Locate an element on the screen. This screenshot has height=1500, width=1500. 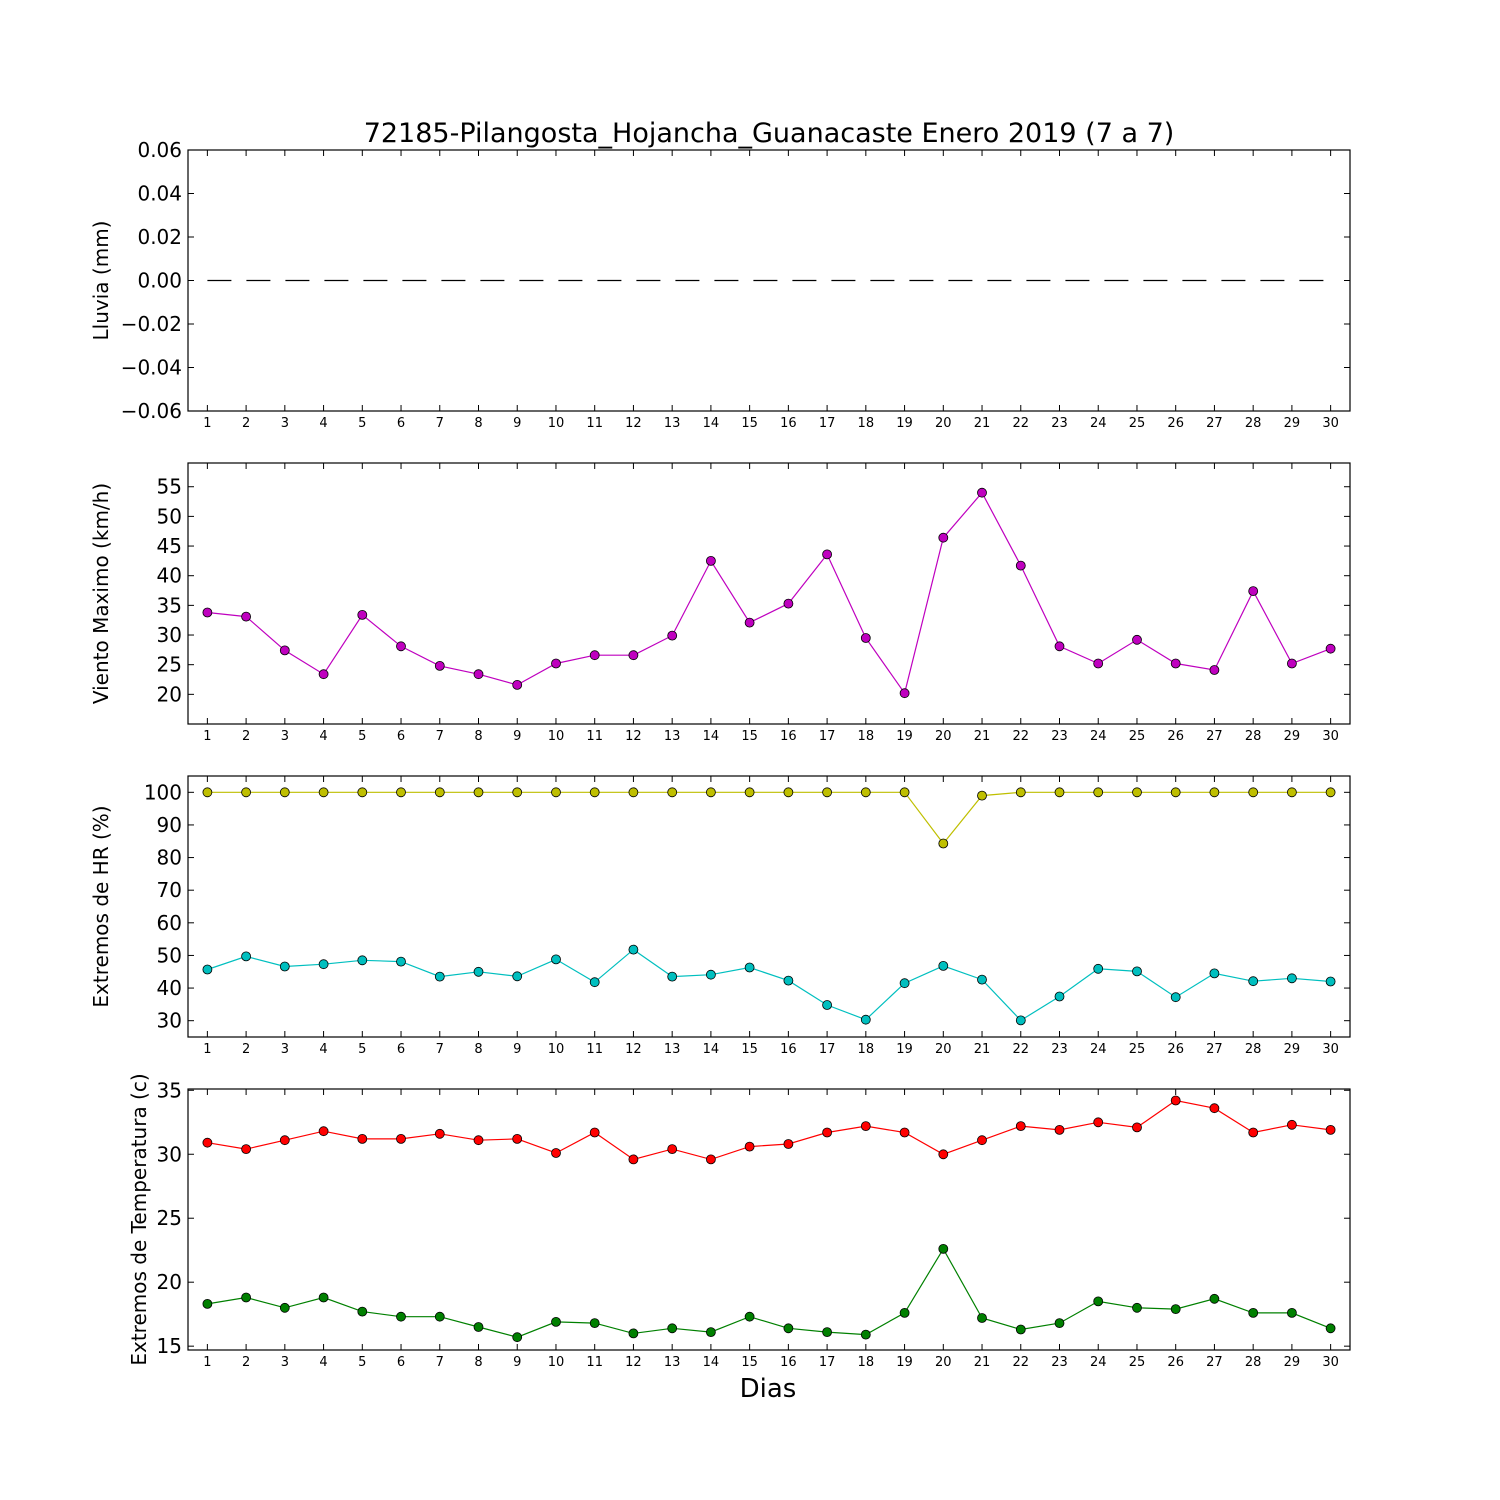
y-tick-label: 20 is located at coordinates (169, 1282).